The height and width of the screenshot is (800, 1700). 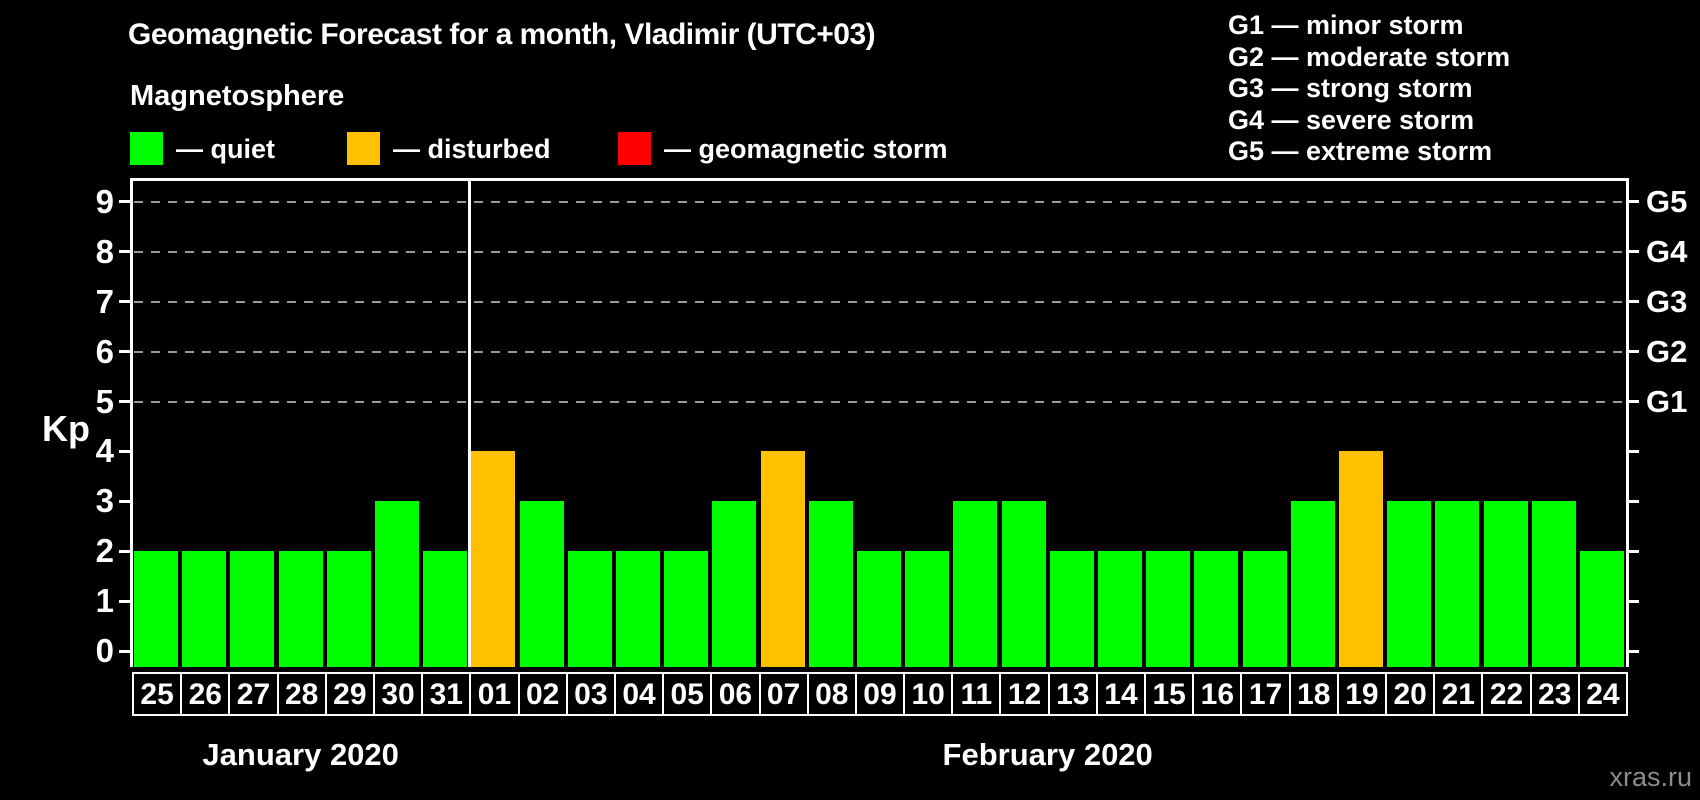 I want to click on day-label-cell: 09, so click(x=879, y=694).